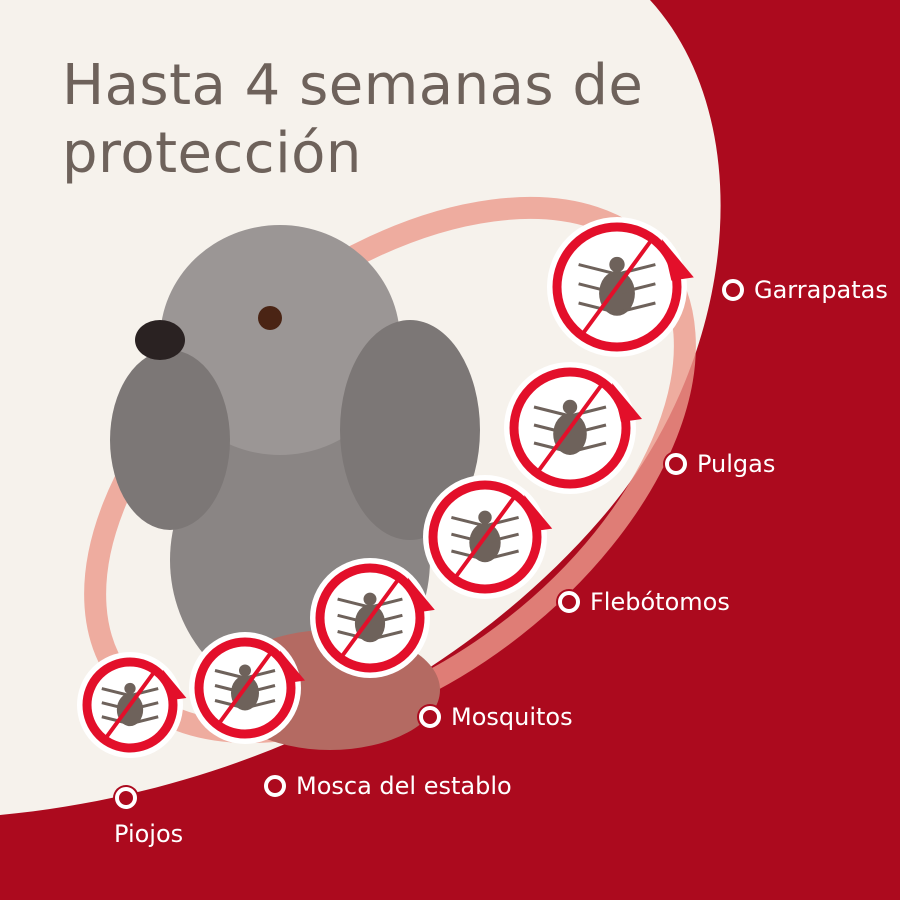 This screenshot has width=900, height=900. I want to click on bullet-piojos, so click(126, 800).